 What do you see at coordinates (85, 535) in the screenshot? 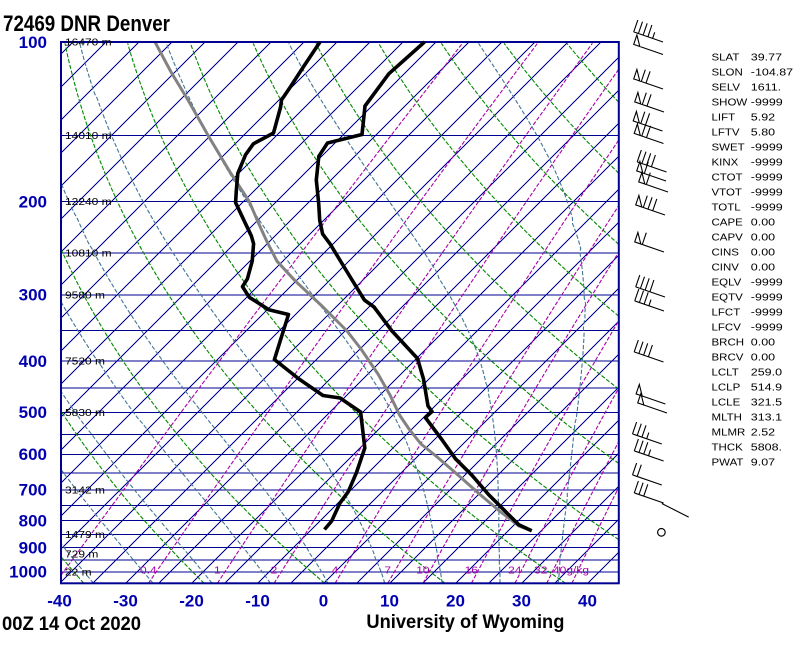
I see `svg-text: 1479 m` at bounding box center [85, 535].